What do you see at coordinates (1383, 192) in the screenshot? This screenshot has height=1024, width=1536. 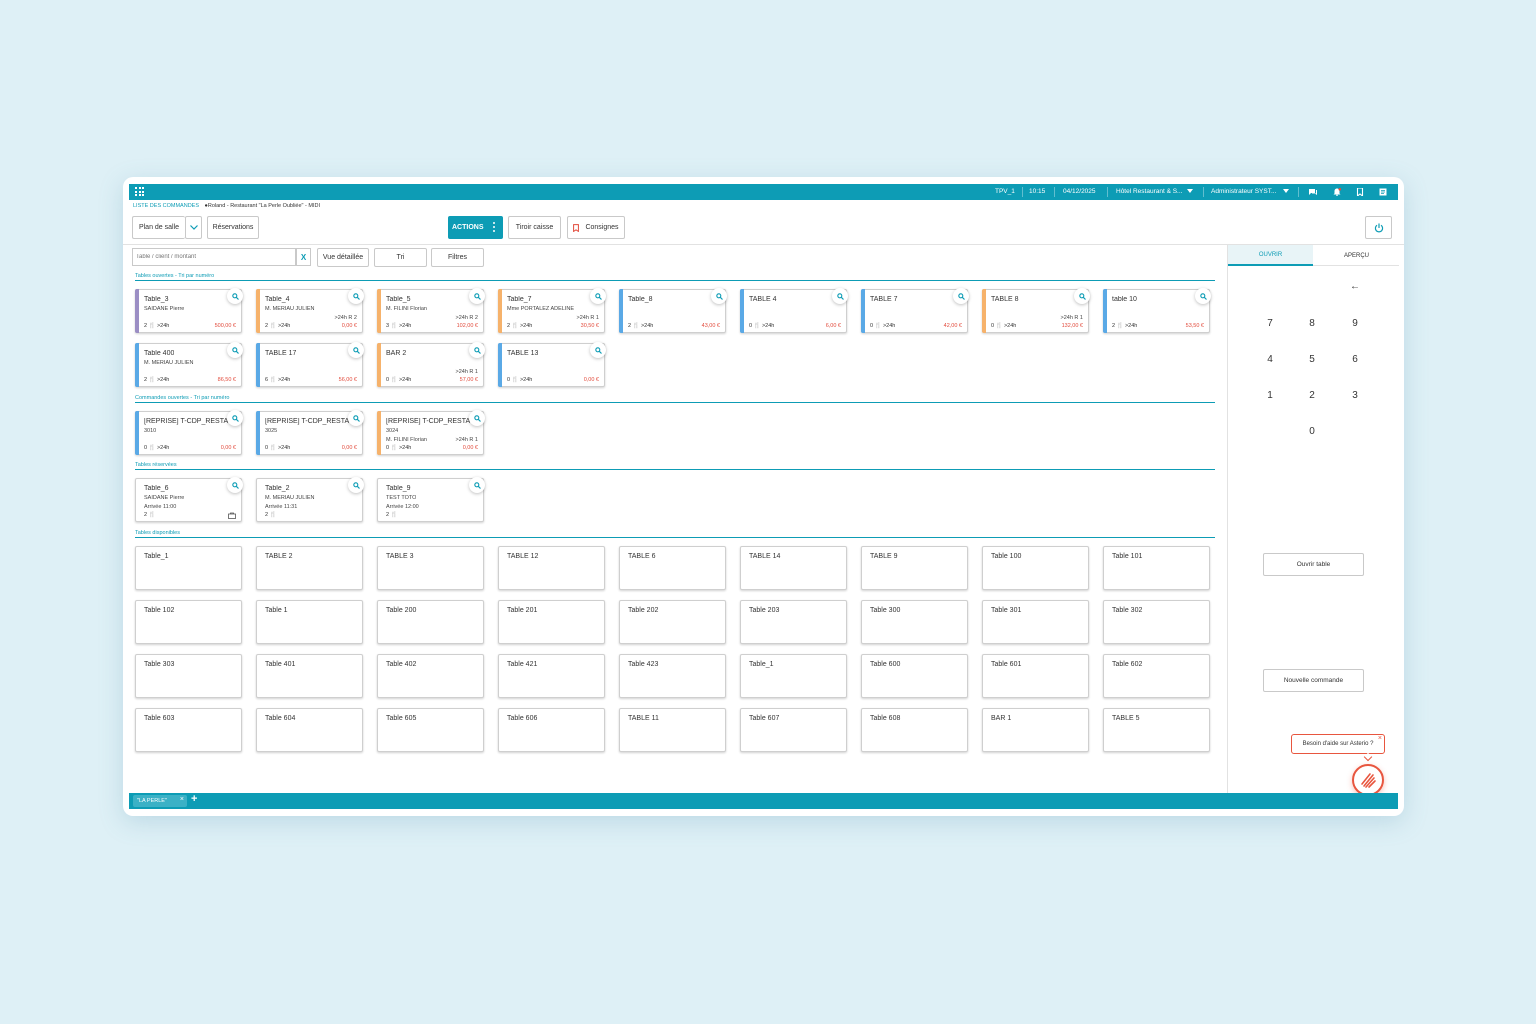 I see `document-icon` at bounding box center [1383, 192].